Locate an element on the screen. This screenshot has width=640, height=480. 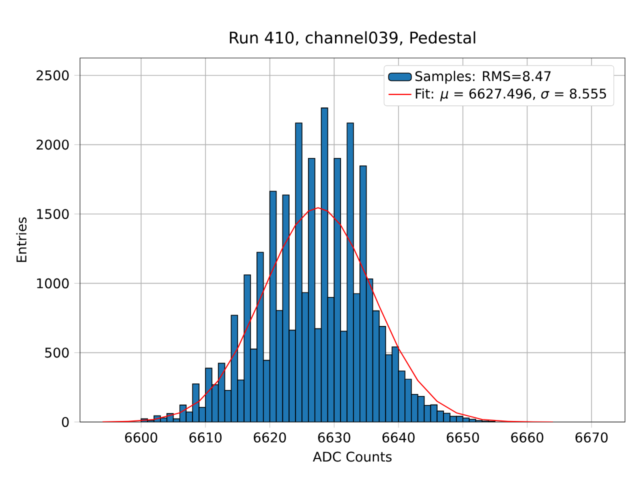
legend-label: Fit: μ = 6627.496, σ = 8.555 is located at coordinates (511, 95).